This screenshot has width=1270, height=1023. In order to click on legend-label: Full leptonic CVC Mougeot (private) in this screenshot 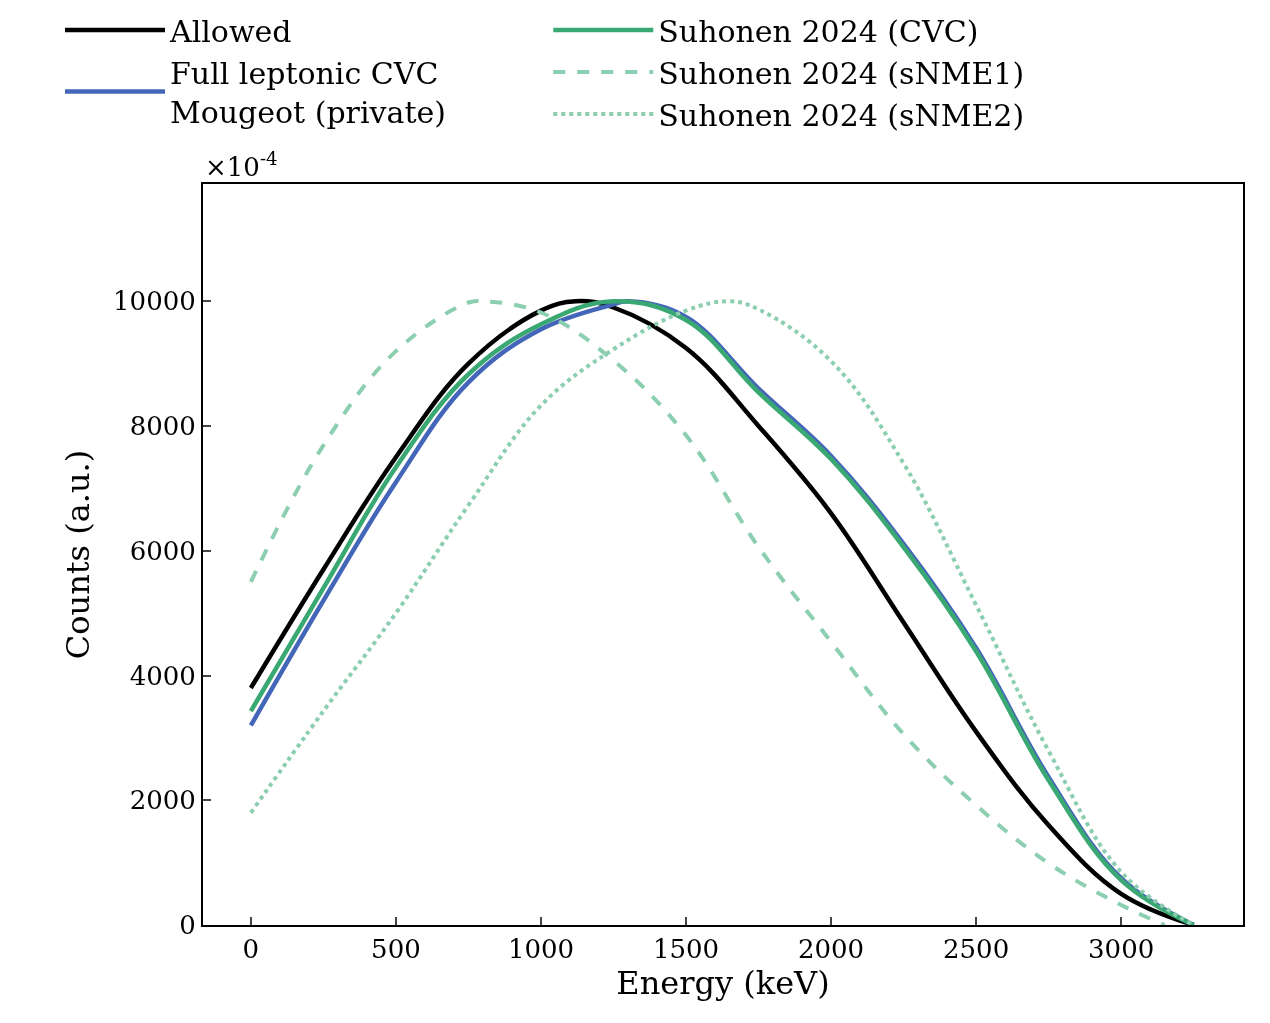, I will do `click(308, 92)`.